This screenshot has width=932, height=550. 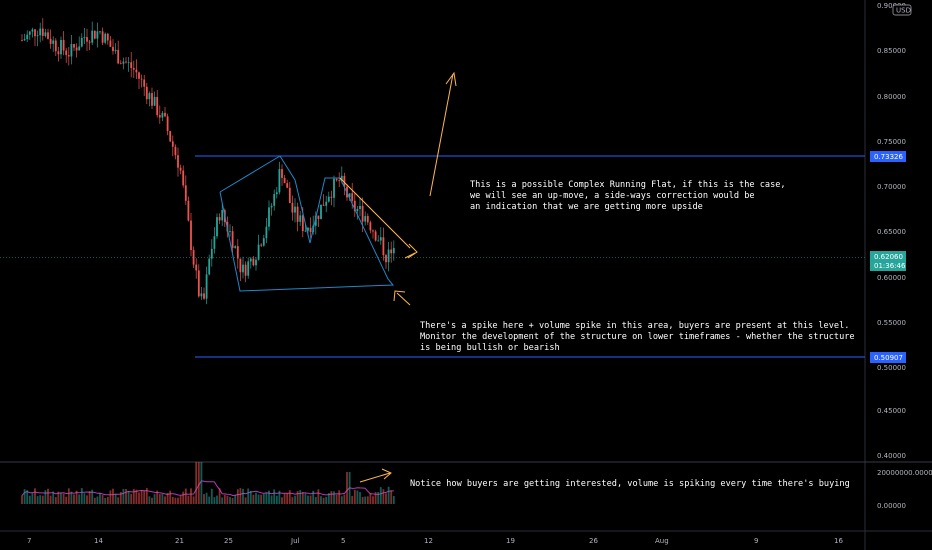 I want to click on projection-arrow, so click(x=430, y=165).